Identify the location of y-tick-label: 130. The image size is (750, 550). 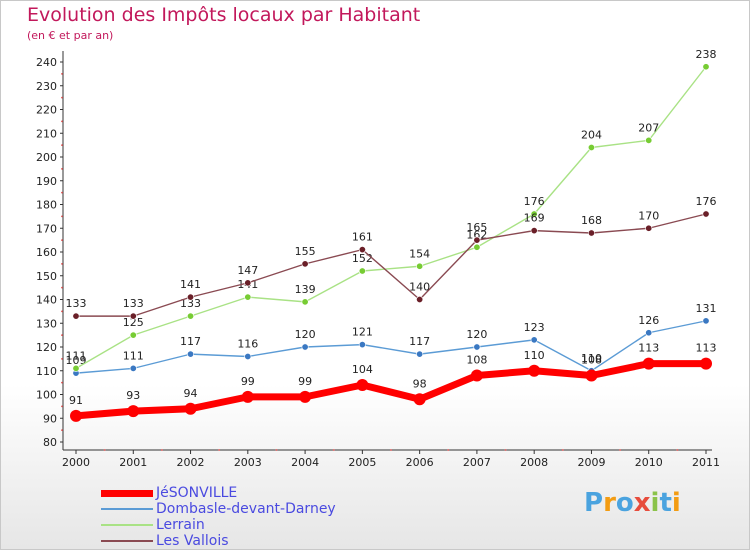
(46, 323).